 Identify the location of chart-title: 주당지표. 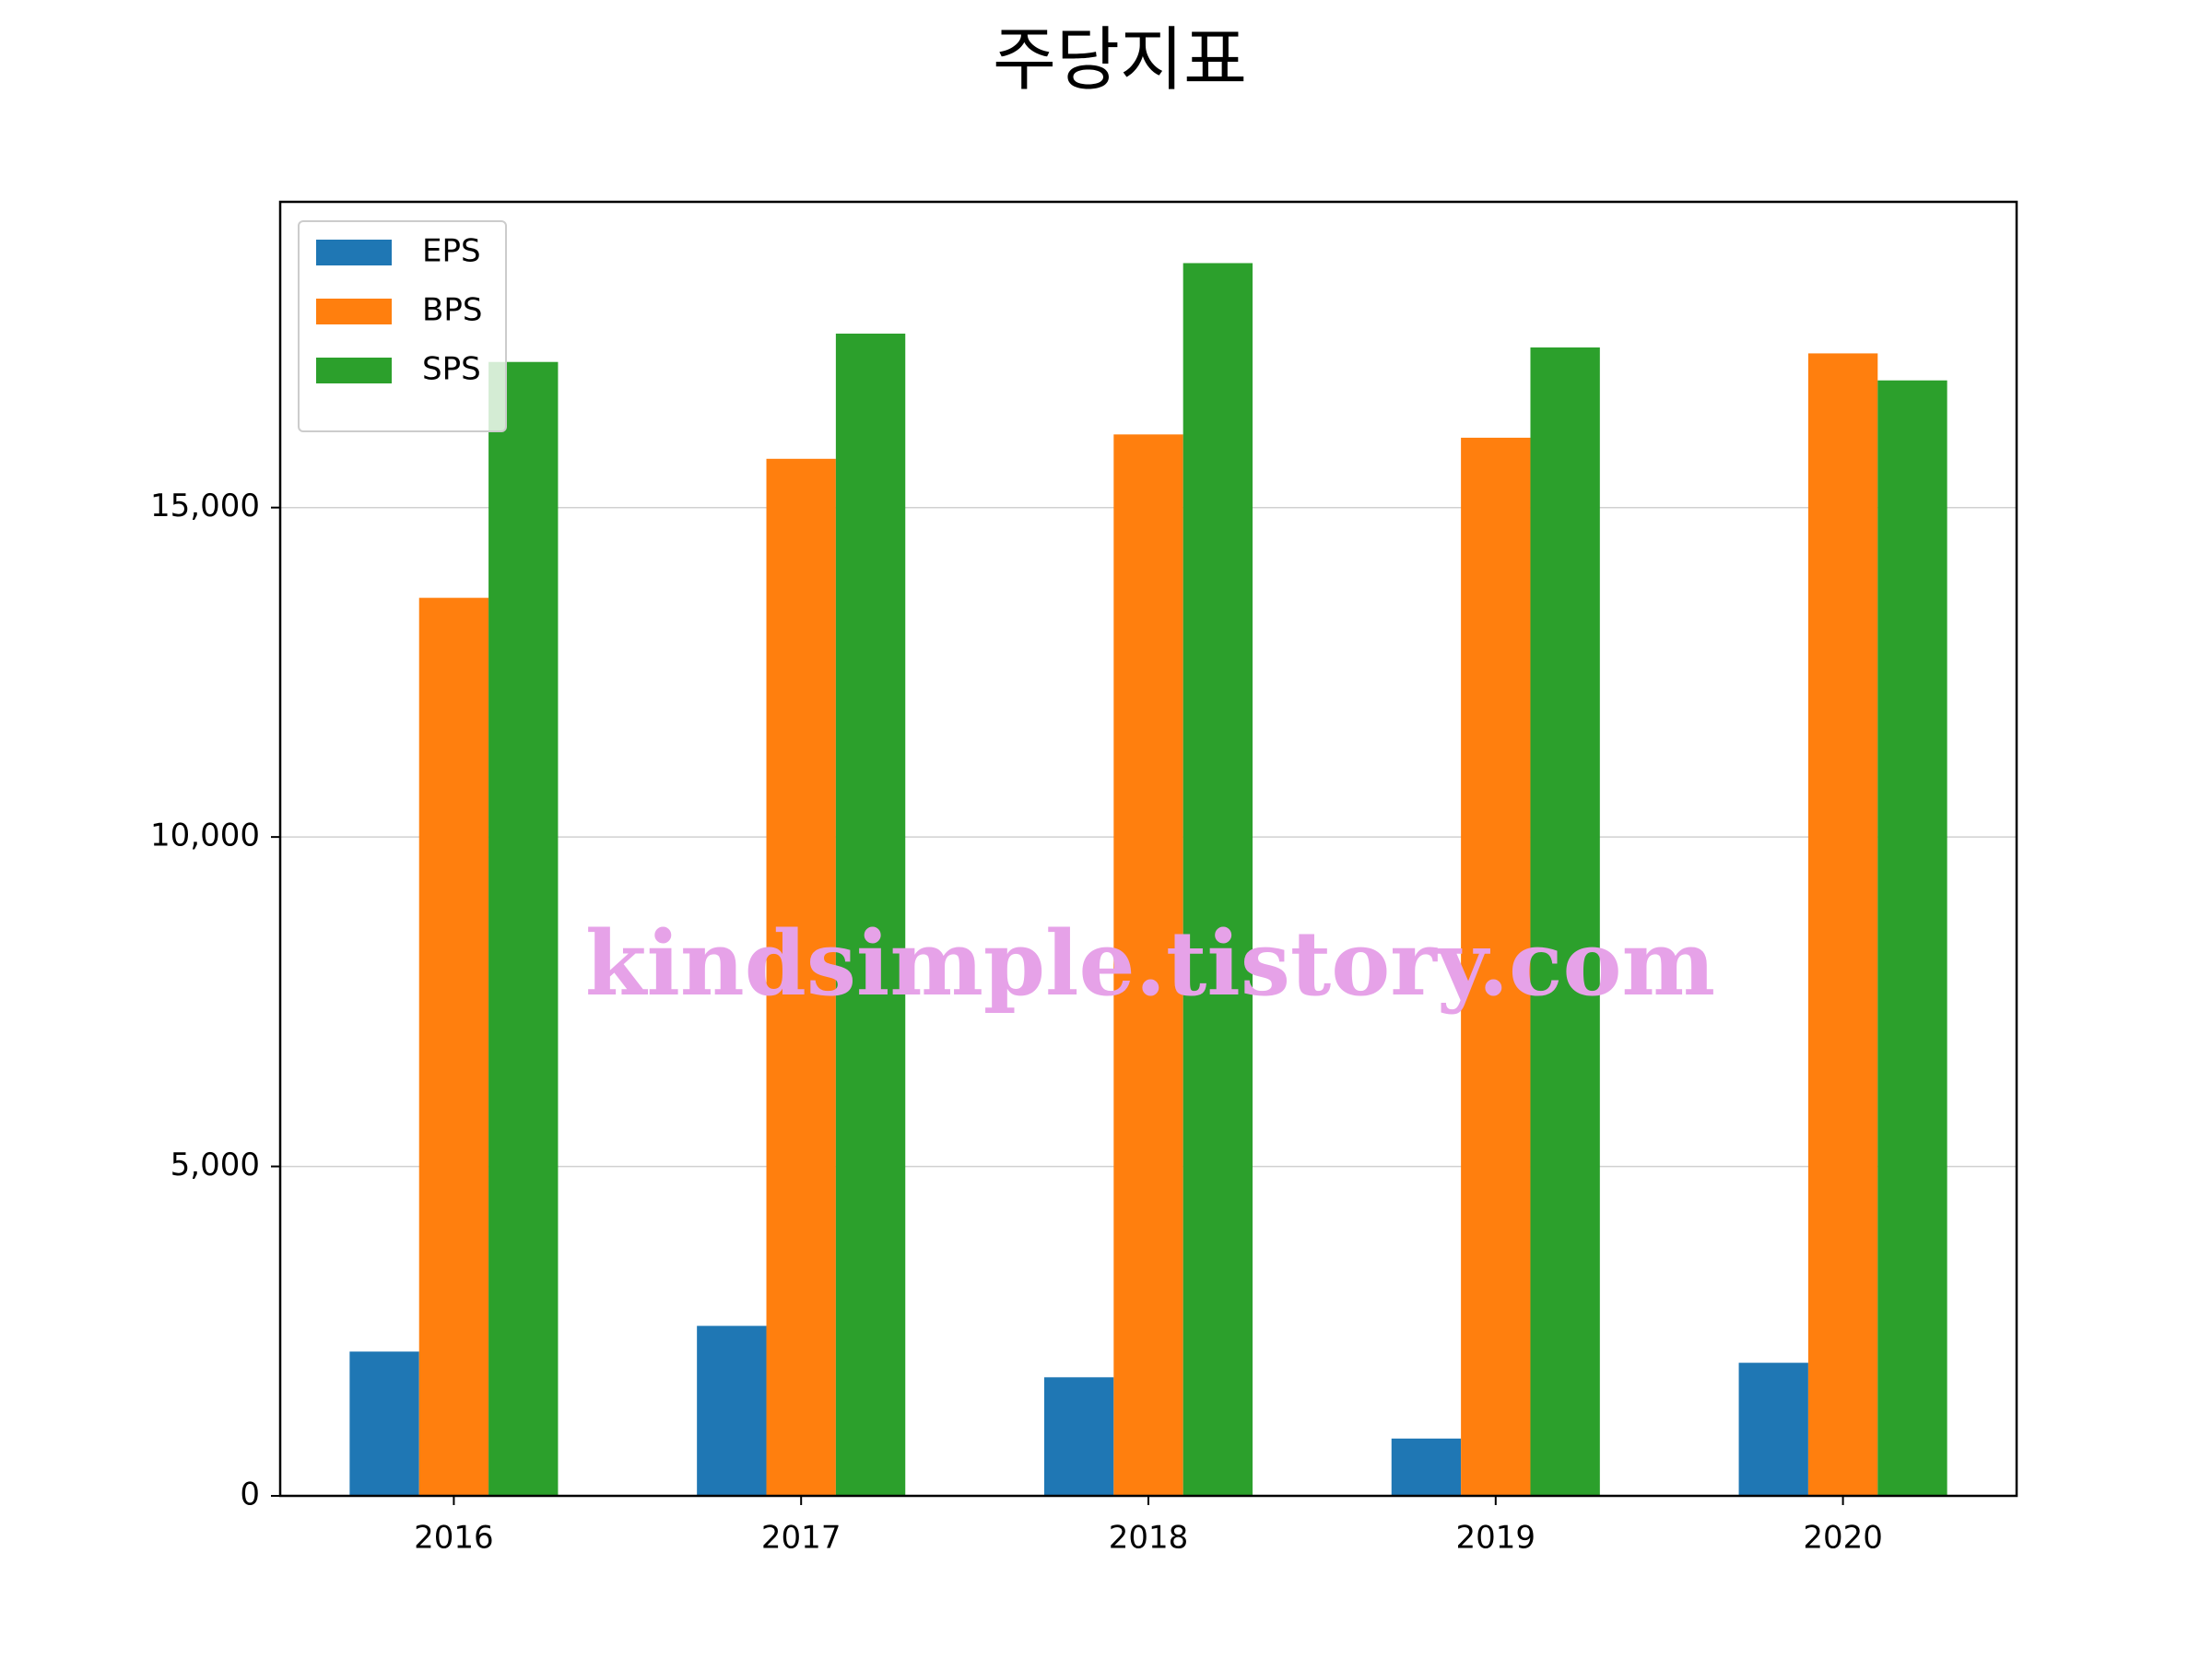
(1120, 59).